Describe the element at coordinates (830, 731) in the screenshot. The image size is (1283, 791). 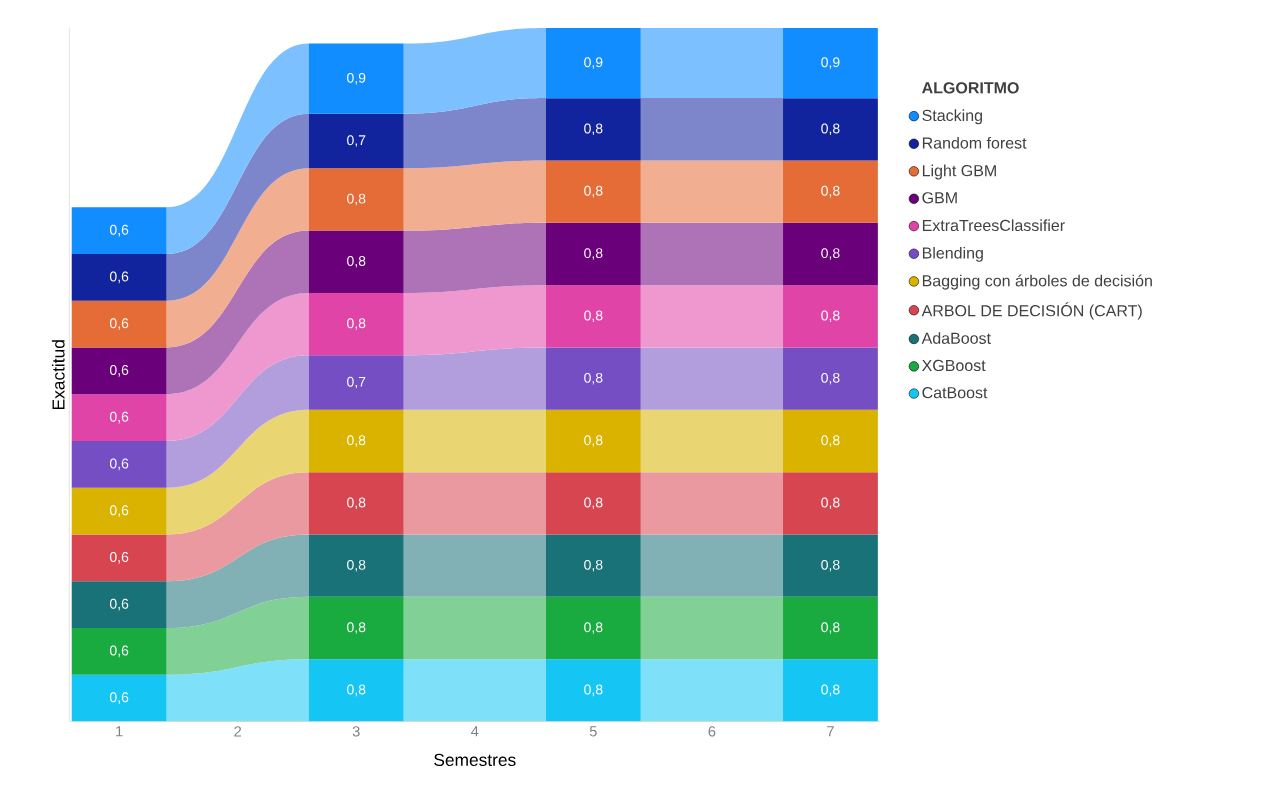
I see `x-tick-label: 7` at that location.